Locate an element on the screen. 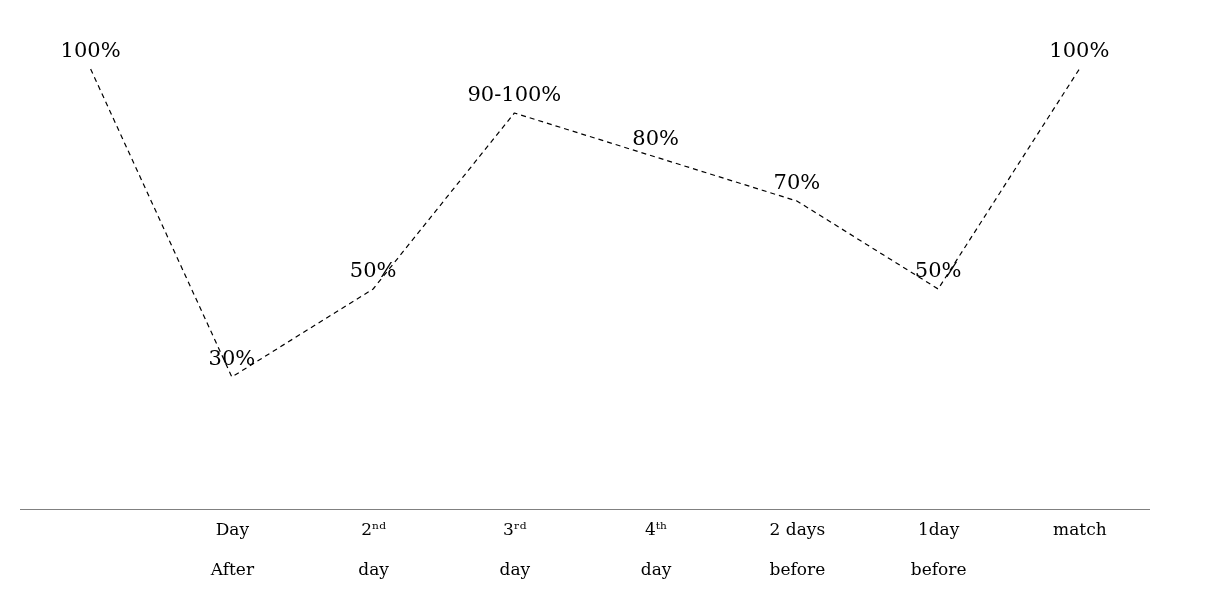  x-tick-label: 2 days before is located at coordinates (797, 548).